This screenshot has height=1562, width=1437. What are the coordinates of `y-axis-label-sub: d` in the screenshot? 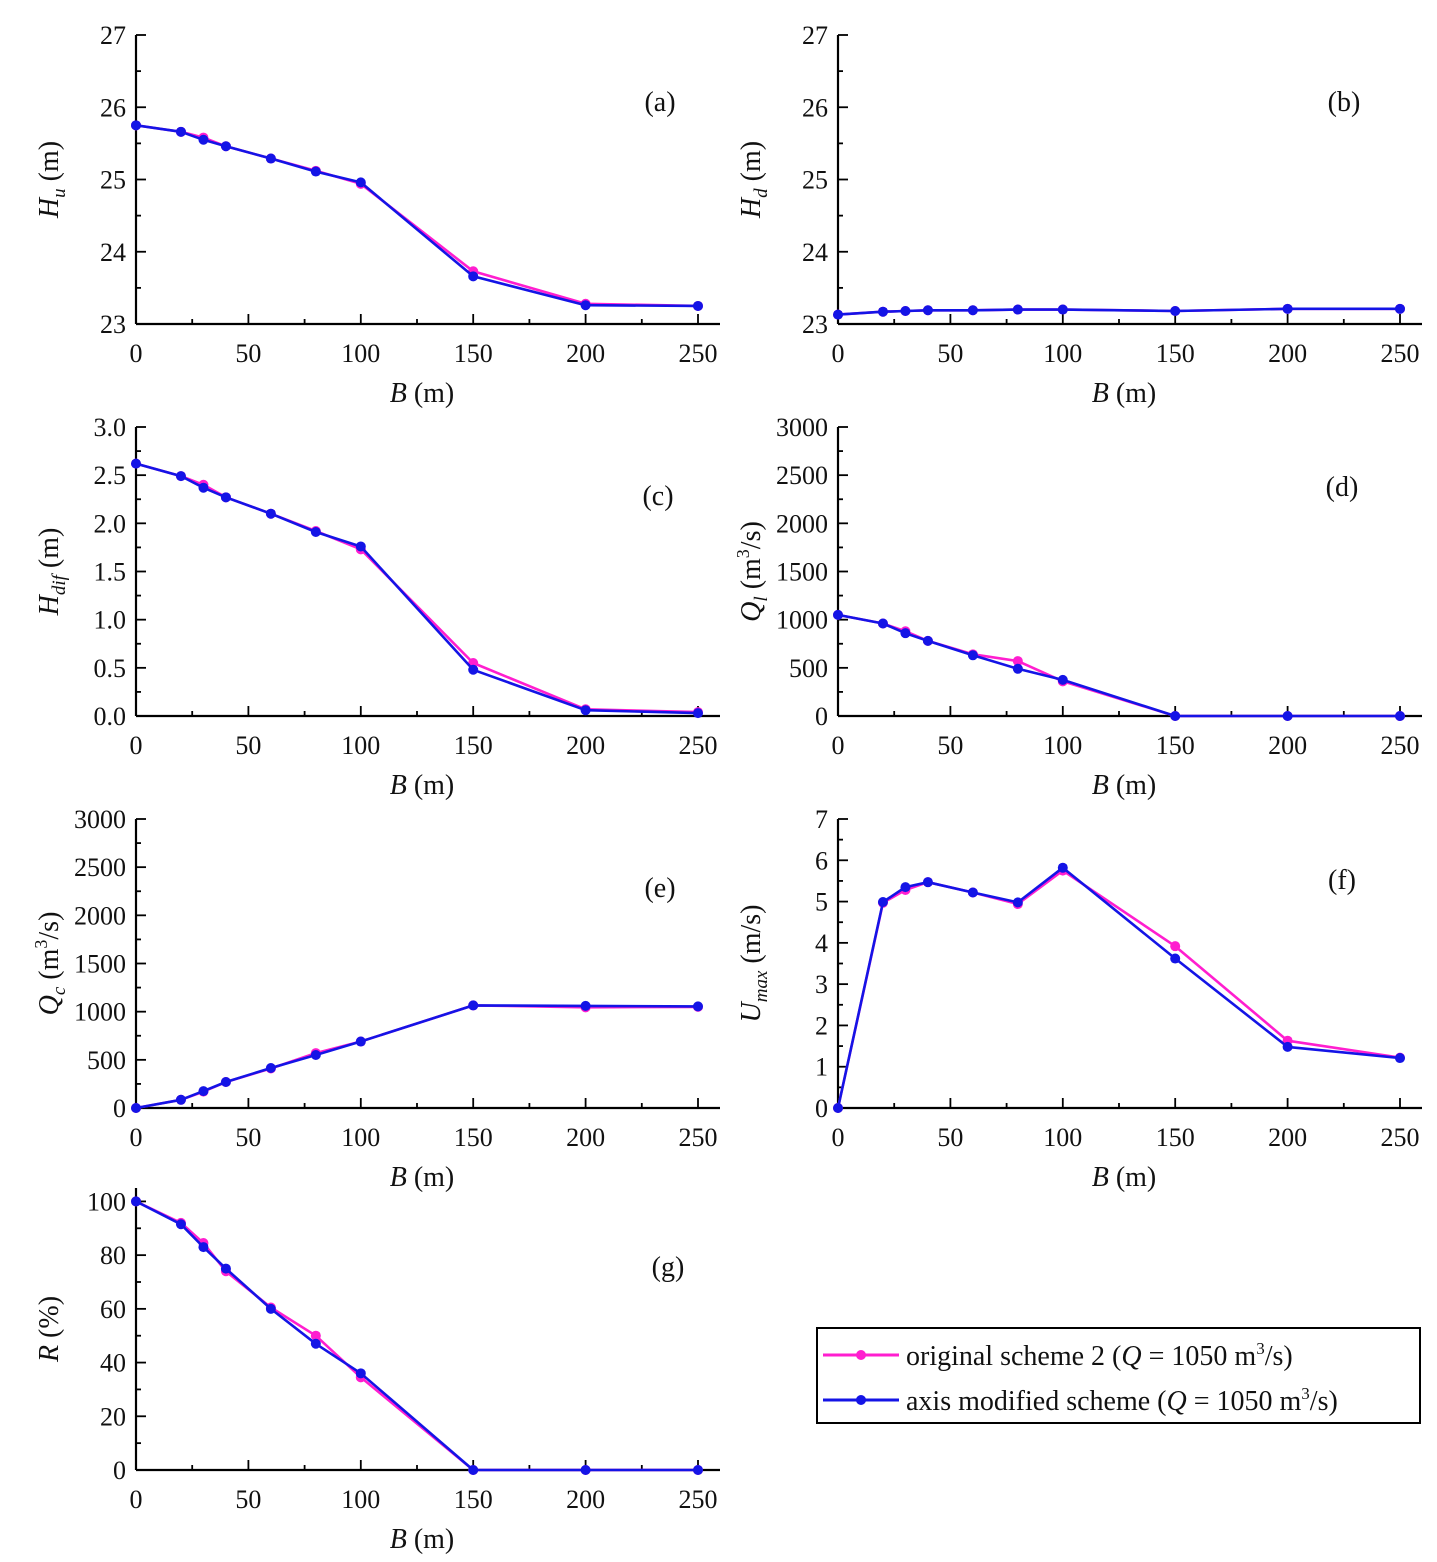 It's located at (761, 193).